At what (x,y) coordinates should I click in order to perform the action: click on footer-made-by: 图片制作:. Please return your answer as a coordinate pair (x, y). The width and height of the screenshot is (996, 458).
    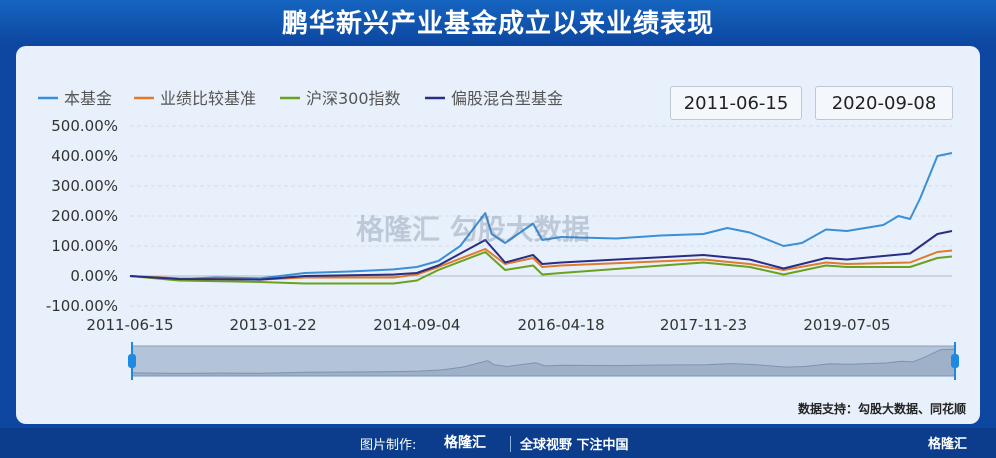
    Looking at the image, I should click on (388, 445).